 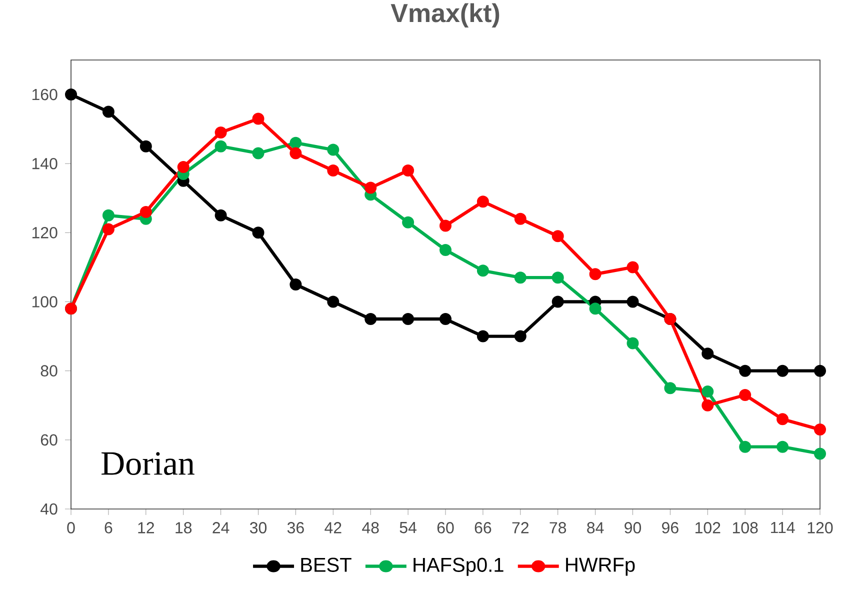 What do you see at coordinates (49, 509) in the screenshot?
I see `y-tick-label: 40` at bounding box center [49, 509].